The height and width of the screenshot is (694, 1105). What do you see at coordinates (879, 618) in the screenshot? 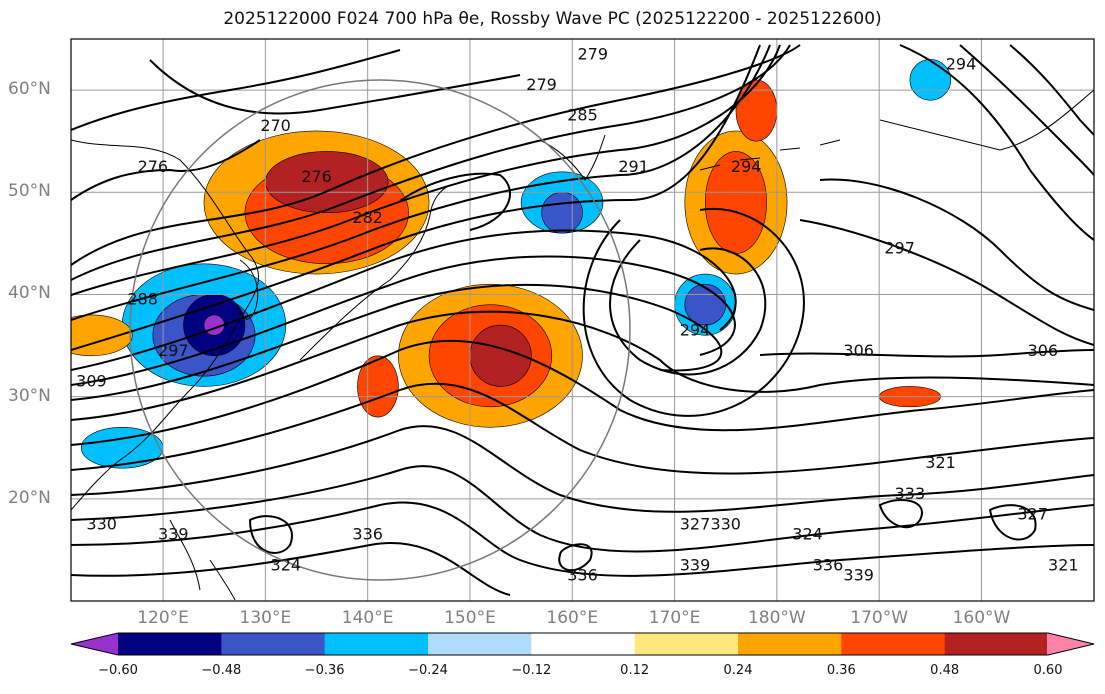
I see `lon-tick-label: 170°W` at bounding box center [879, 618].